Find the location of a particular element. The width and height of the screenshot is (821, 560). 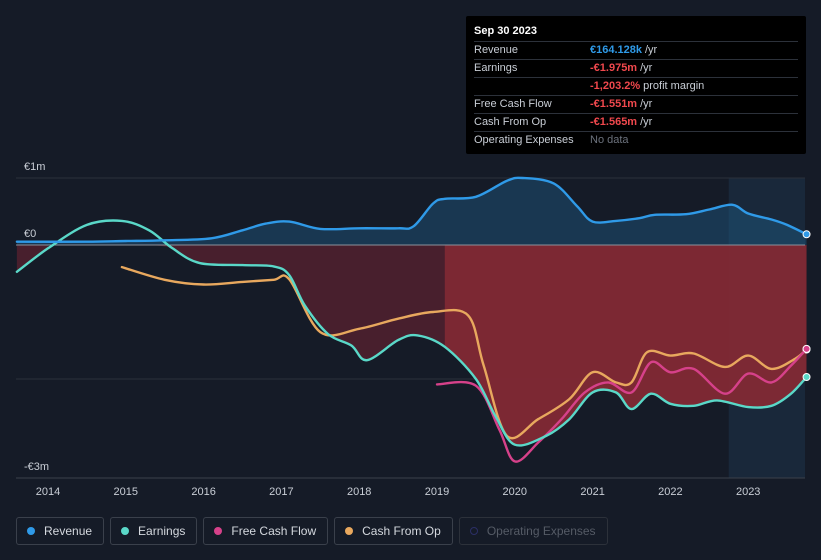

tooltip-row: Free Cash Flow -€1.551m/yr is located at coordinates (636, 105).